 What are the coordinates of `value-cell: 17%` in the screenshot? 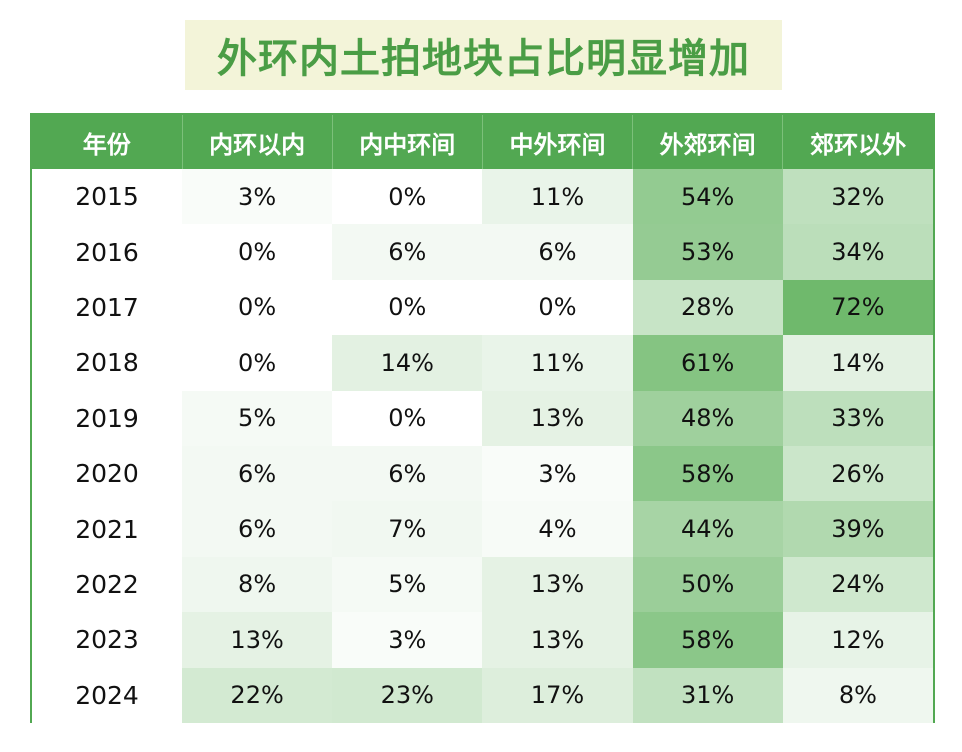 It's located at (557, 695).